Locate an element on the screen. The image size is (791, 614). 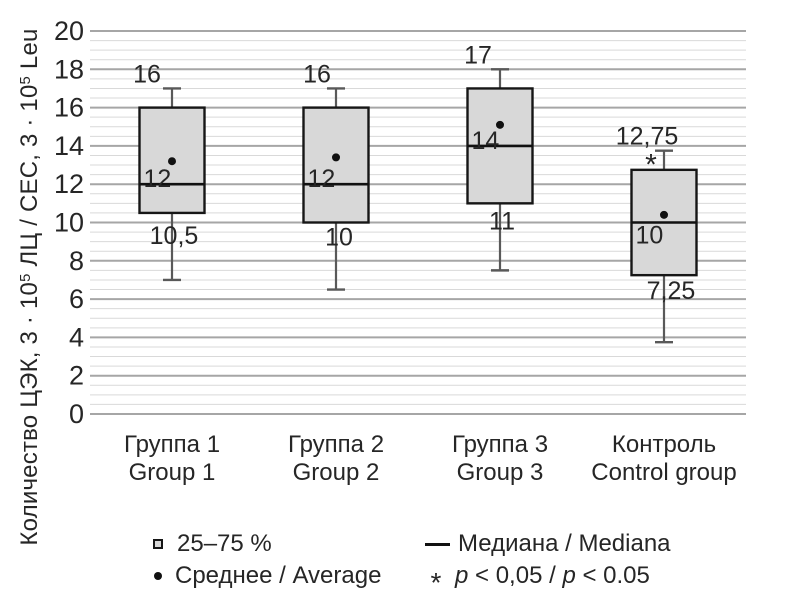
legend-item-pvalue: * p < 0,05 / p < 0.05 is located at coordinates (537, 580).